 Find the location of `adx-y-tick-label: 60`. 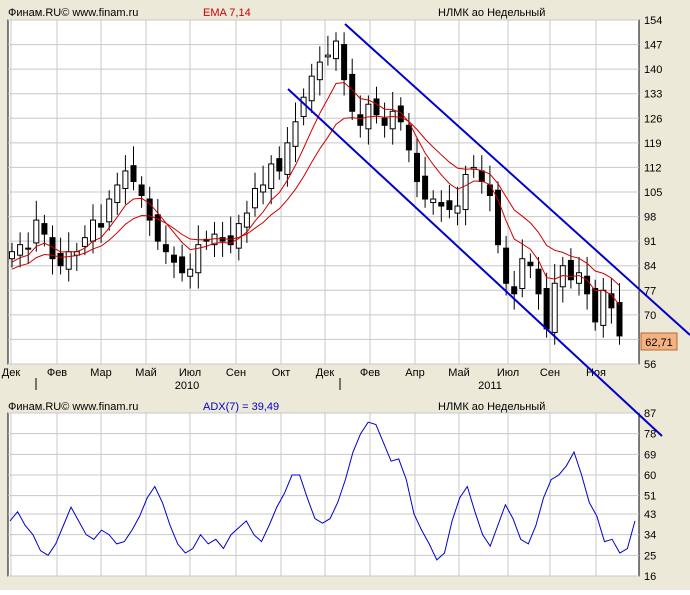

adx-y-tick-label: 60 is located at coordinates (650, 476).